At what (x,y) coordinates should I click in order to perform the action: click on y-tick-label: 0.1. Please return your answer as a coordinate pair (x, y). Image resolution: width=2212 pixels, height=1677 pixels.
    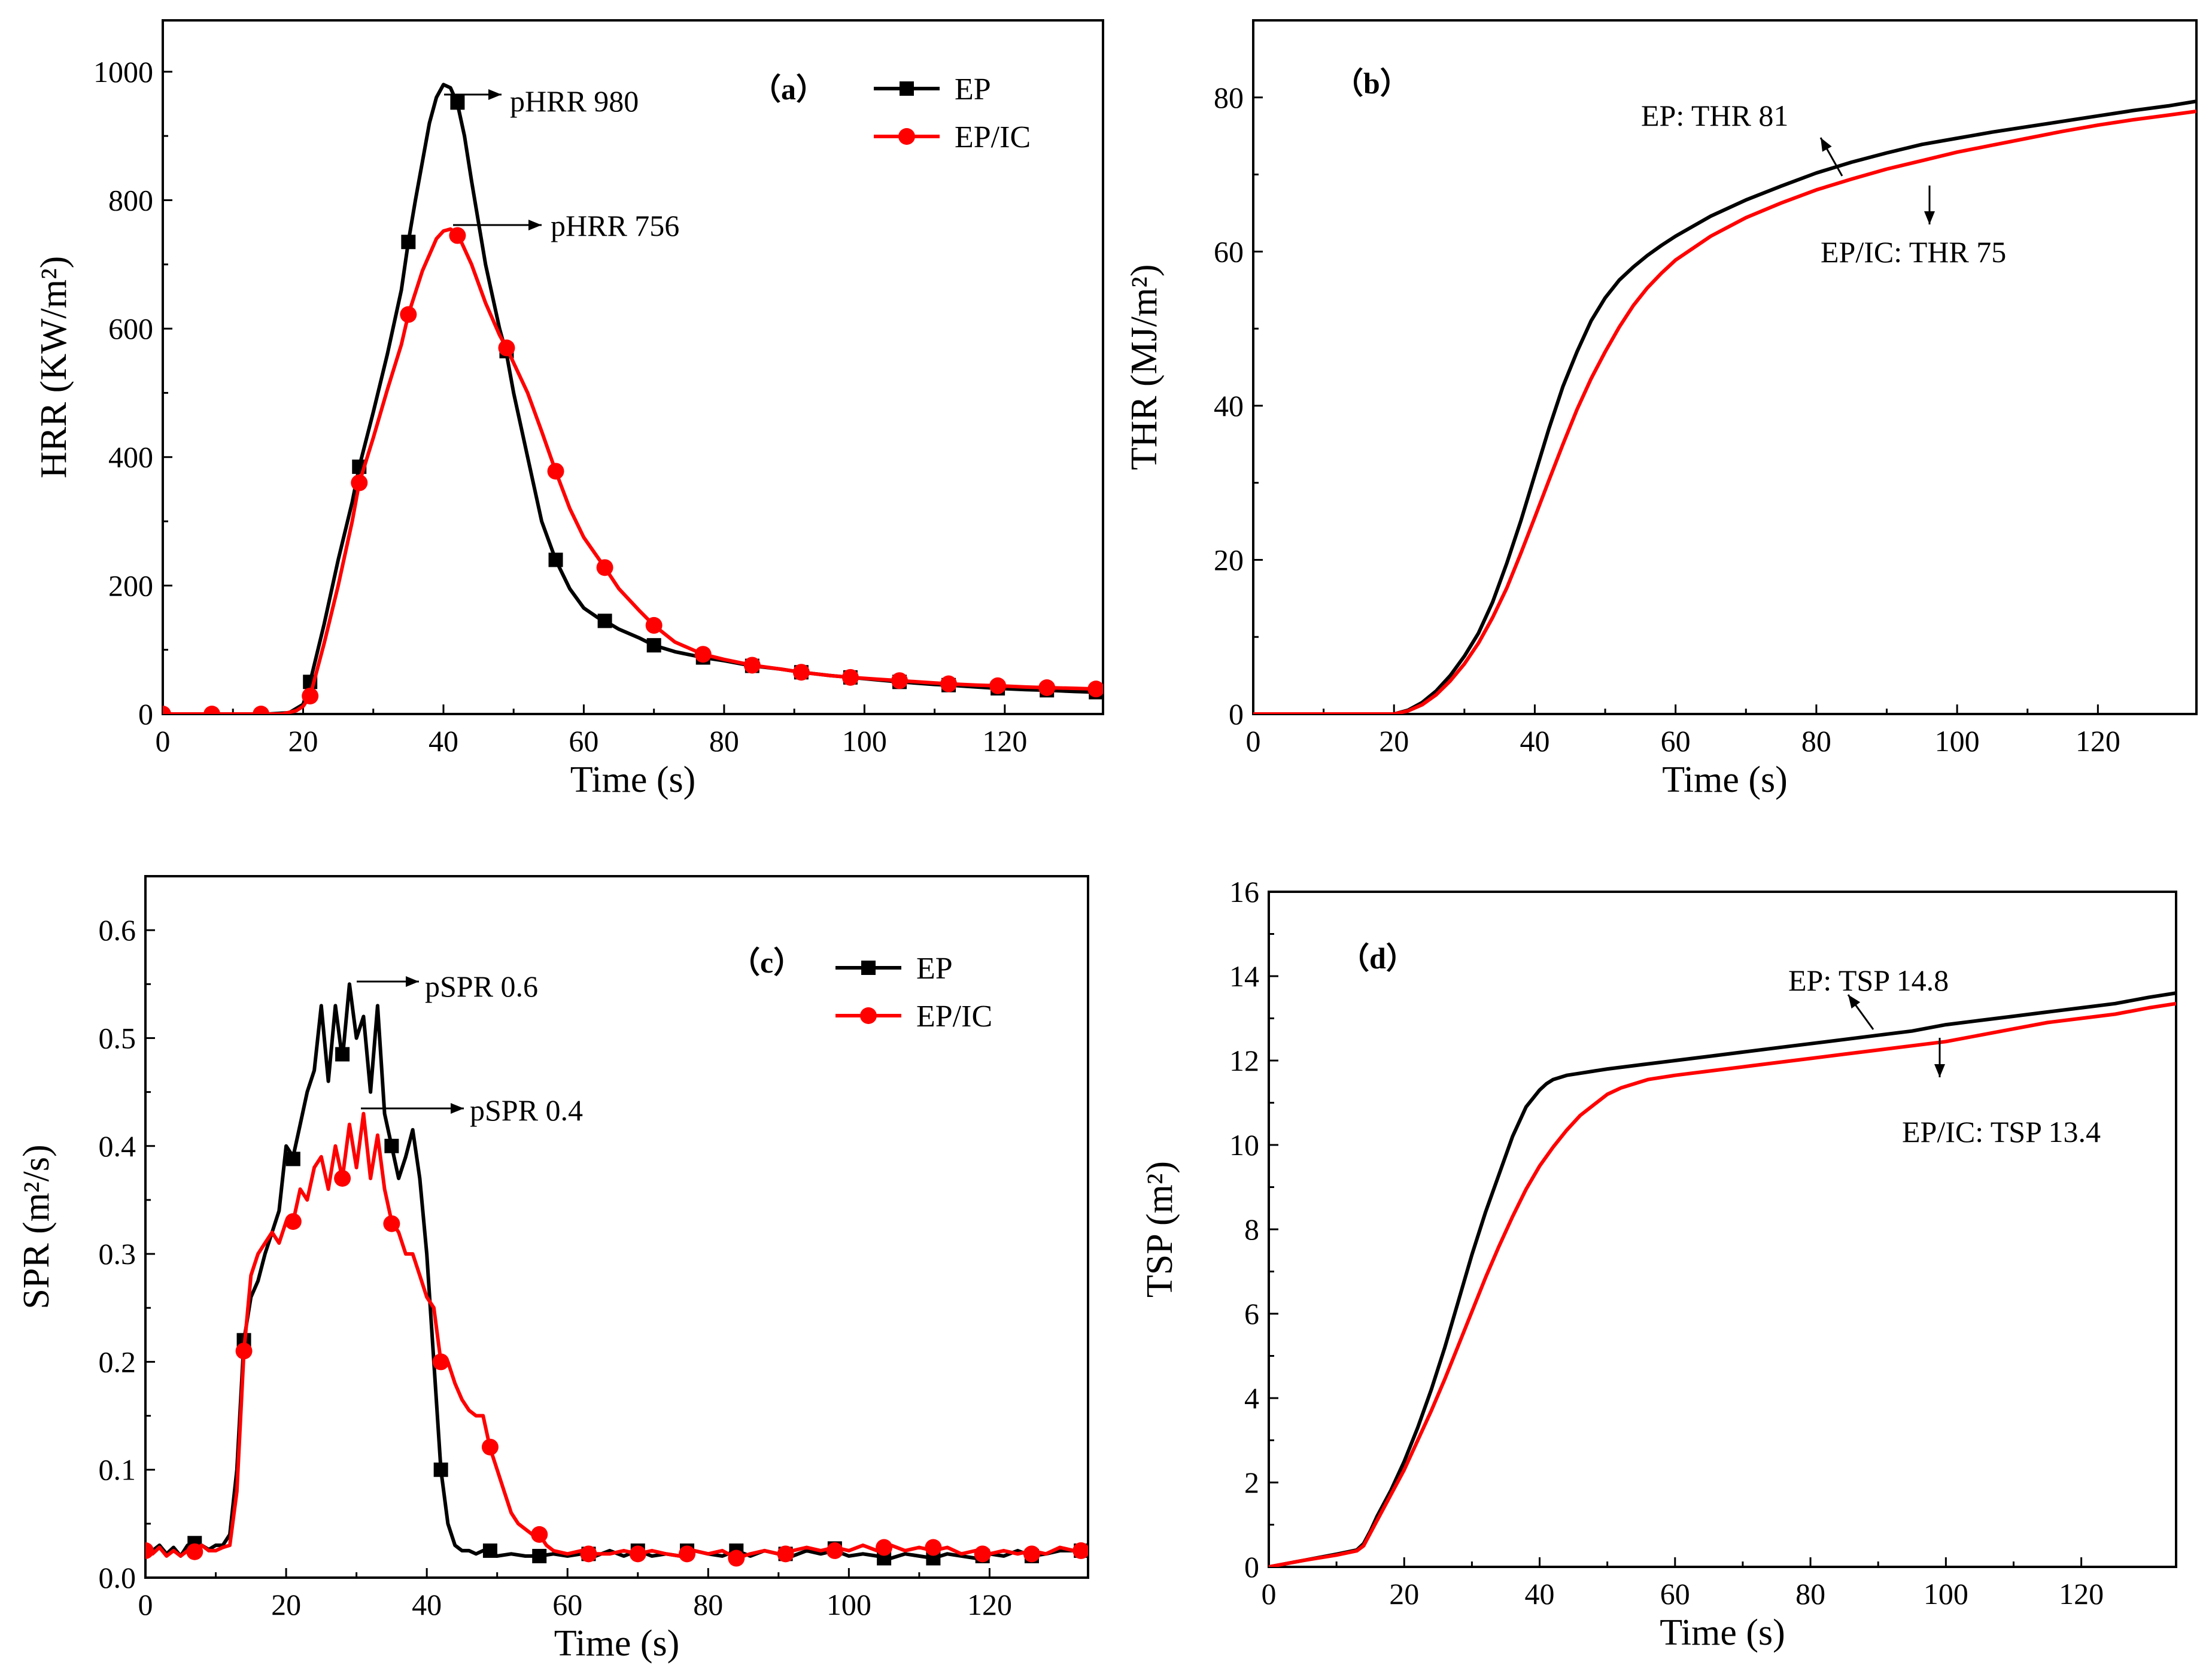
    Looking at the image, I should click on (117, 1470).